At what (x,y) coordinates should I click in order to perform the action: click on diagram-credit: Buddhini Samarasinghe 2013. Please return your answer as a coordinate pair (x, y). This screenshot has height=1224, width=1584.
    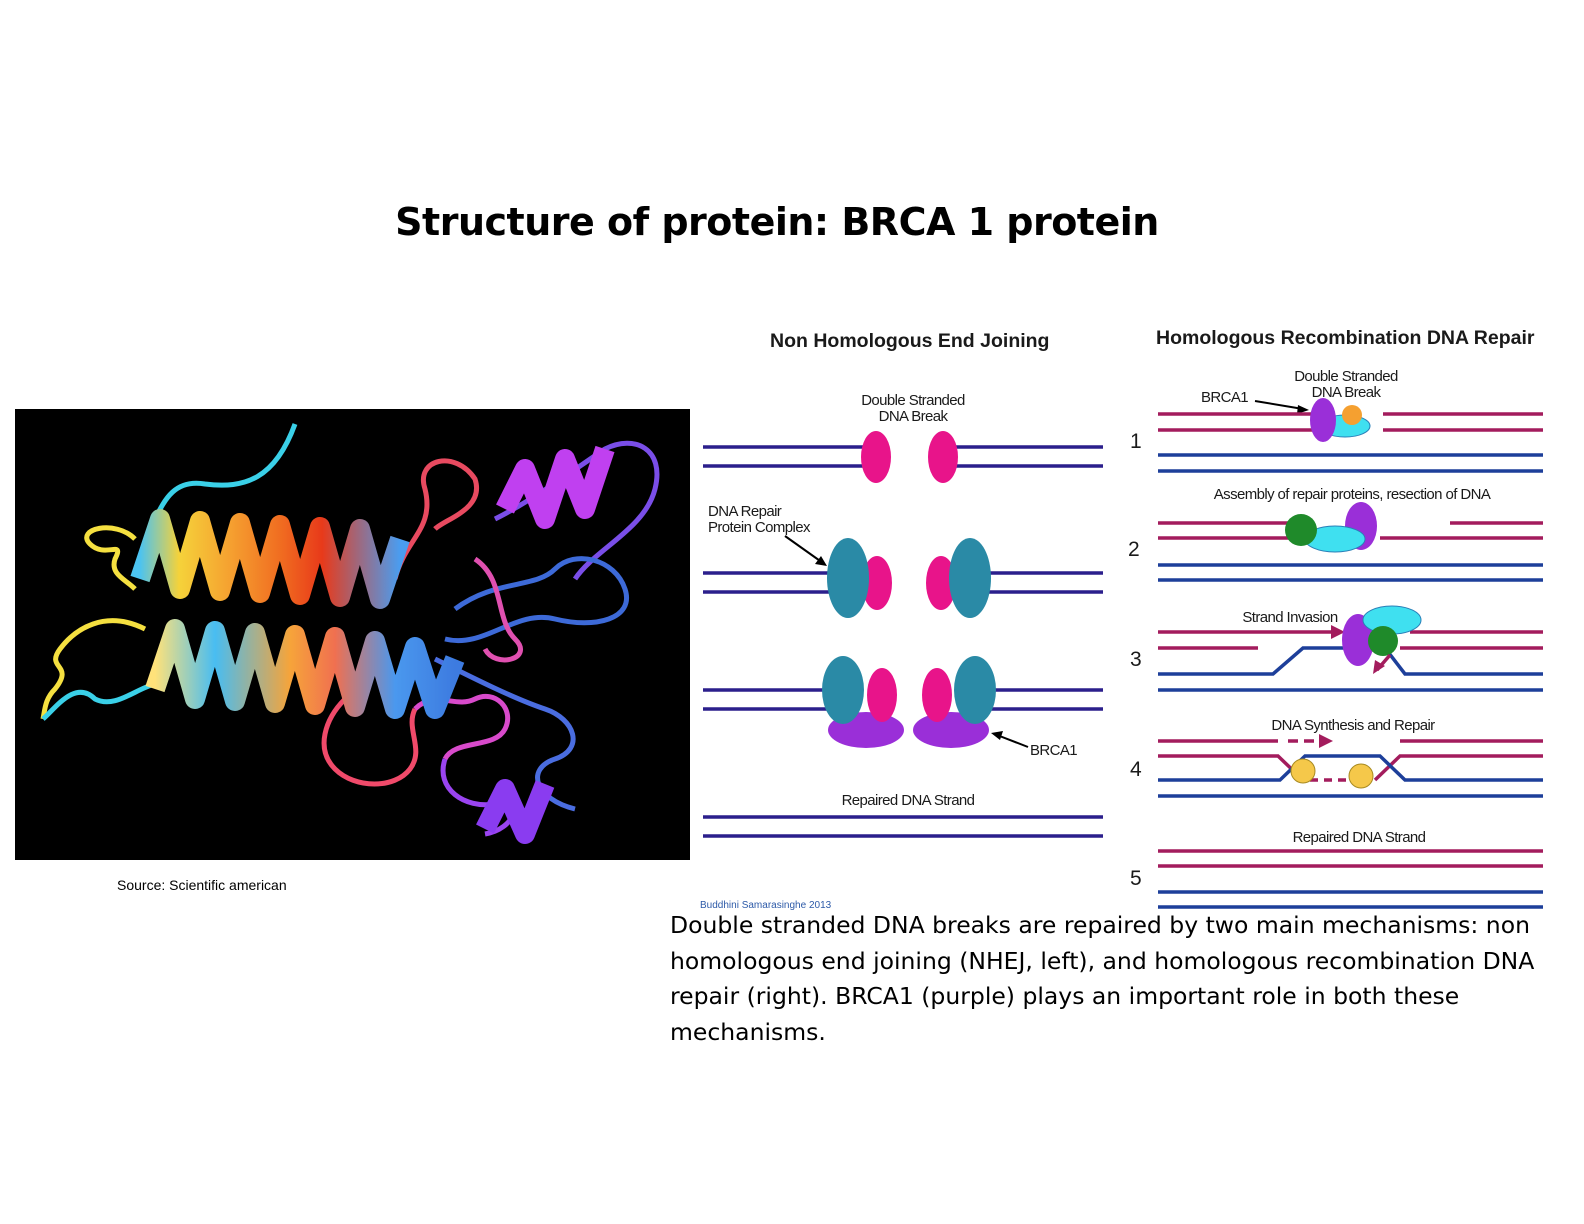
    Looking at the image, I should click on (766, 905).